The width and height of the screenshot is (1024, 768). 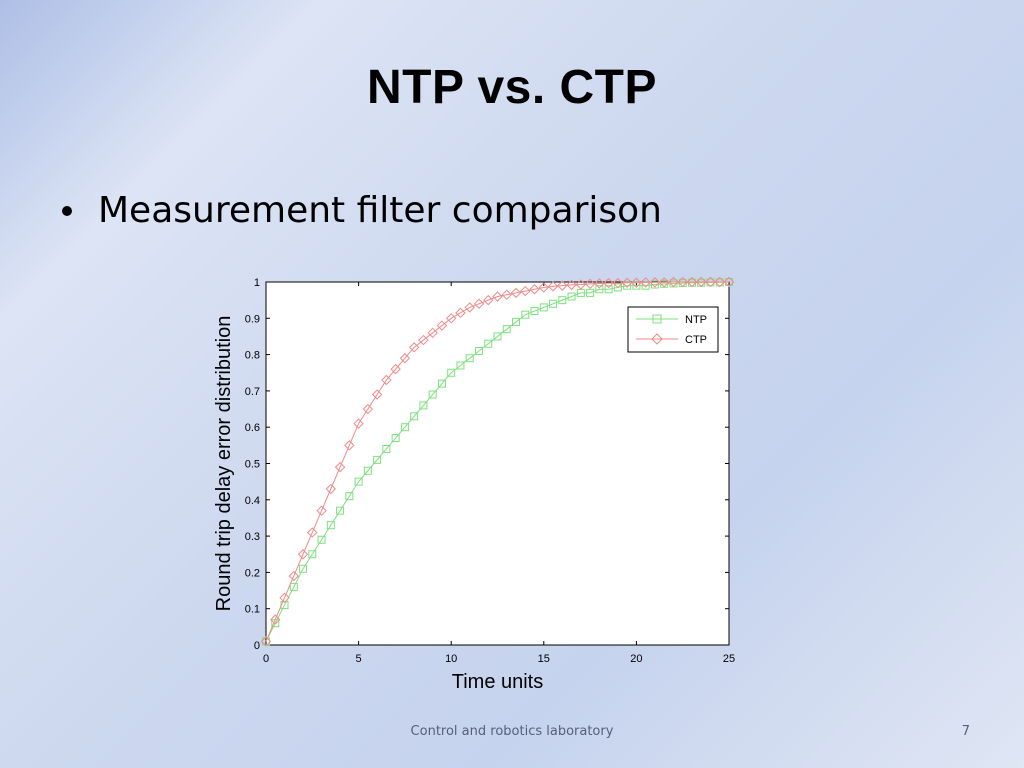 What do you see at coordinates (252, 573) in the screenshot?
I see `y-tick-label: 0.2` at bounding box center [252, 573].